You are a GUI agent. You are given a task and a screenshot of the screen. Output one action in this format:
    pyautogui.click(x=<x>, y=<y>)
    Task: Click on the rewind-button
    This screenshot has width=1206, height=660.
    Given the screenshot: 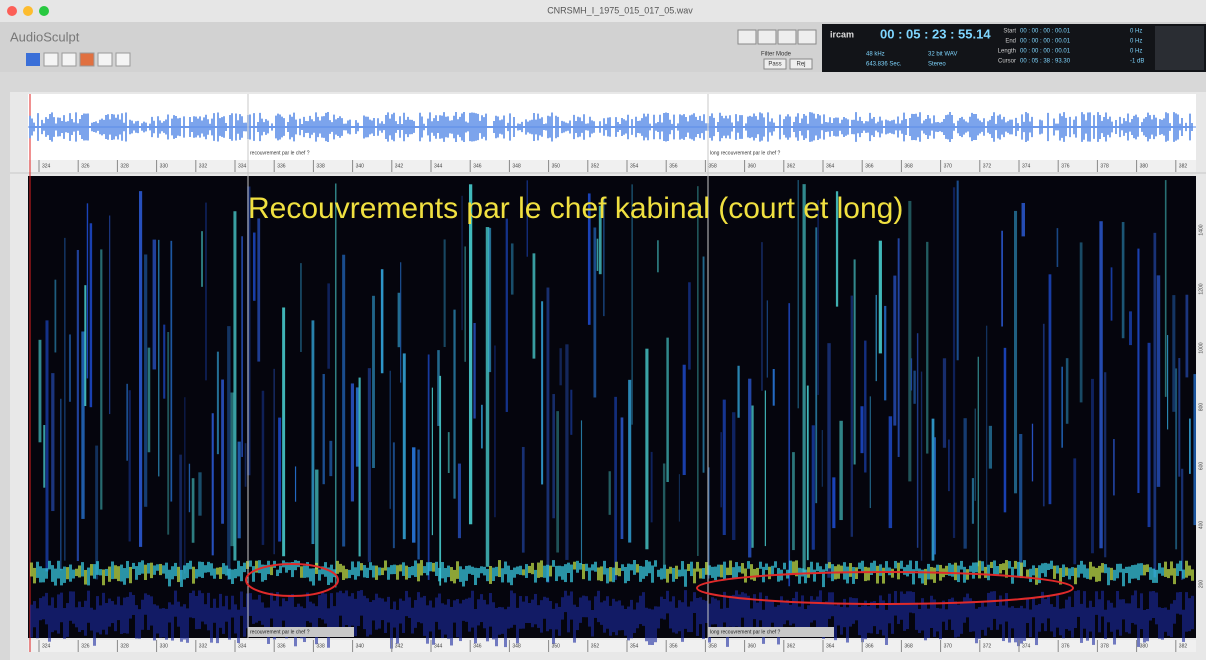 What is the action you would take?
    pyautogui.click(x=747, y=37)
    